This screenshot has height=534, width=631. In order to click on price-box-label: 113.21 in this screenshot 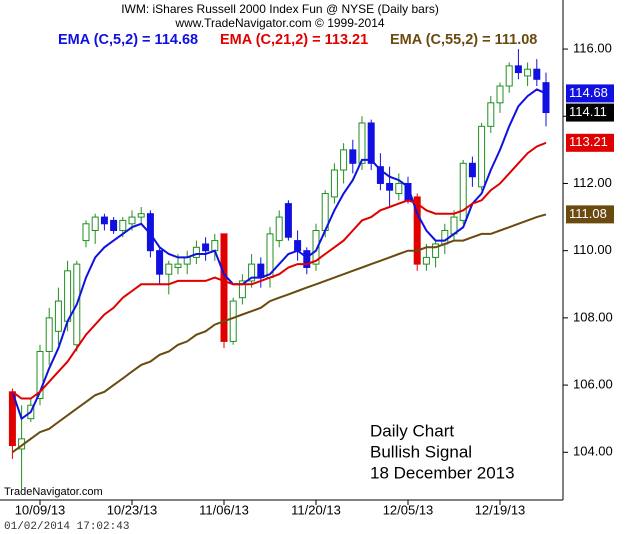, I will do `click(588, 141)`.